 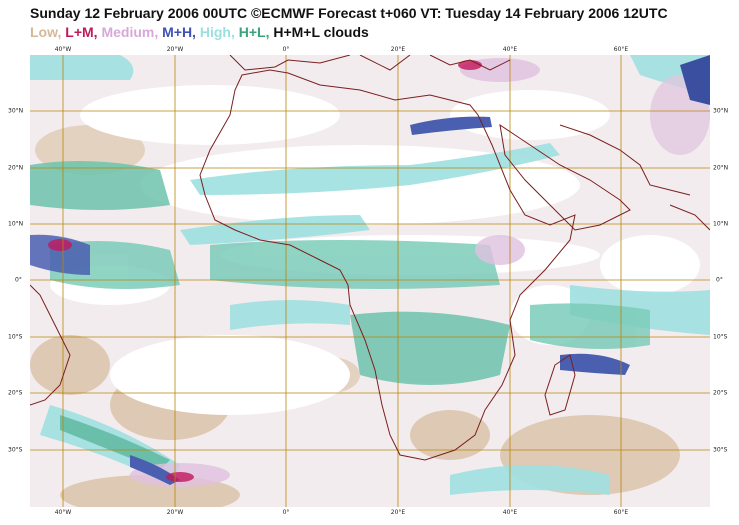 What do you see at coordinates (48, 32) in the screenshot?
I see `legend-entry: Low,` at bounding box center [48, 32].